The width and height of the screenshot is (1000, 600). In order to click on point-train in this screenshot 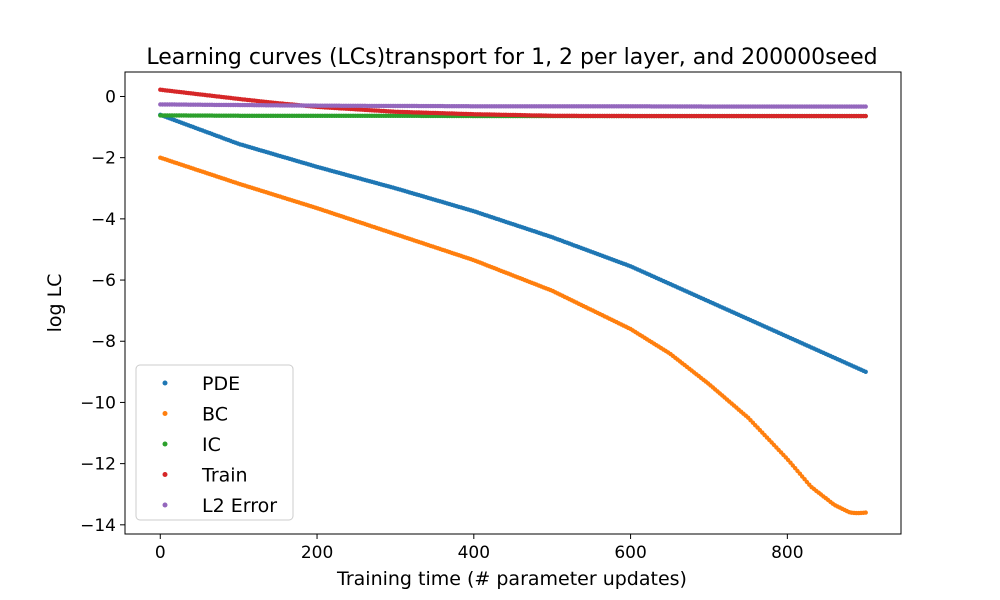, I will do `click(865, 116)`.